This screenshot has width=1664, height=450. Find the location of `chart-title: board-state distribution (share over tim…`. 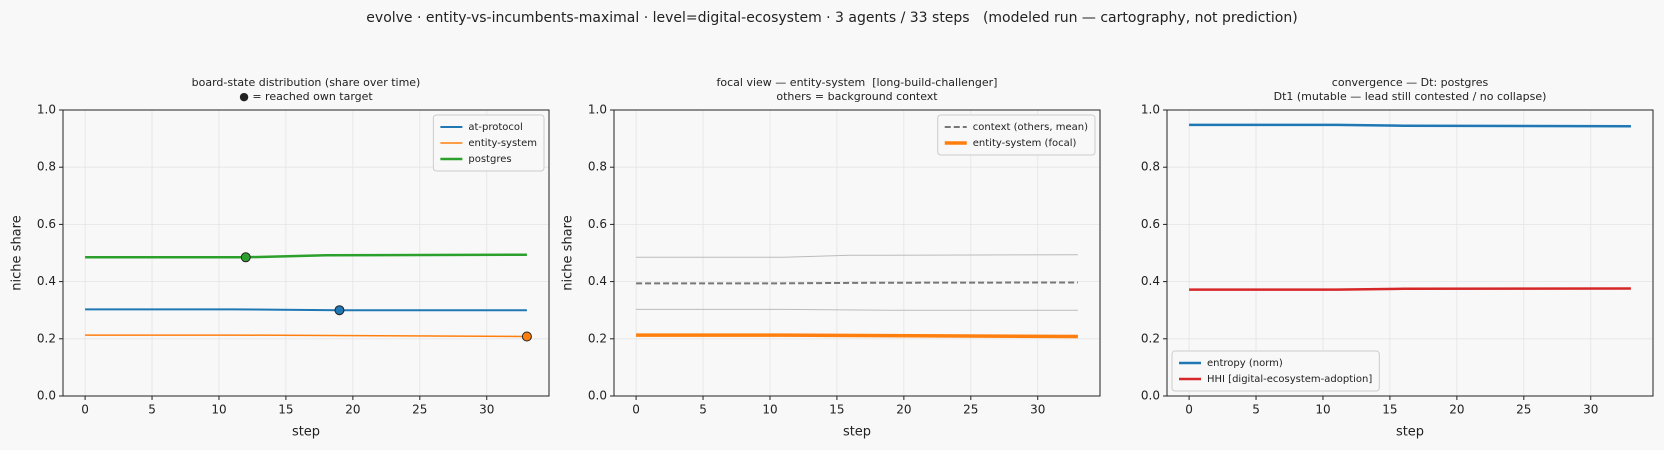

chart-title: board-state distribution (share over tim… is located at coordinates (306, 82).